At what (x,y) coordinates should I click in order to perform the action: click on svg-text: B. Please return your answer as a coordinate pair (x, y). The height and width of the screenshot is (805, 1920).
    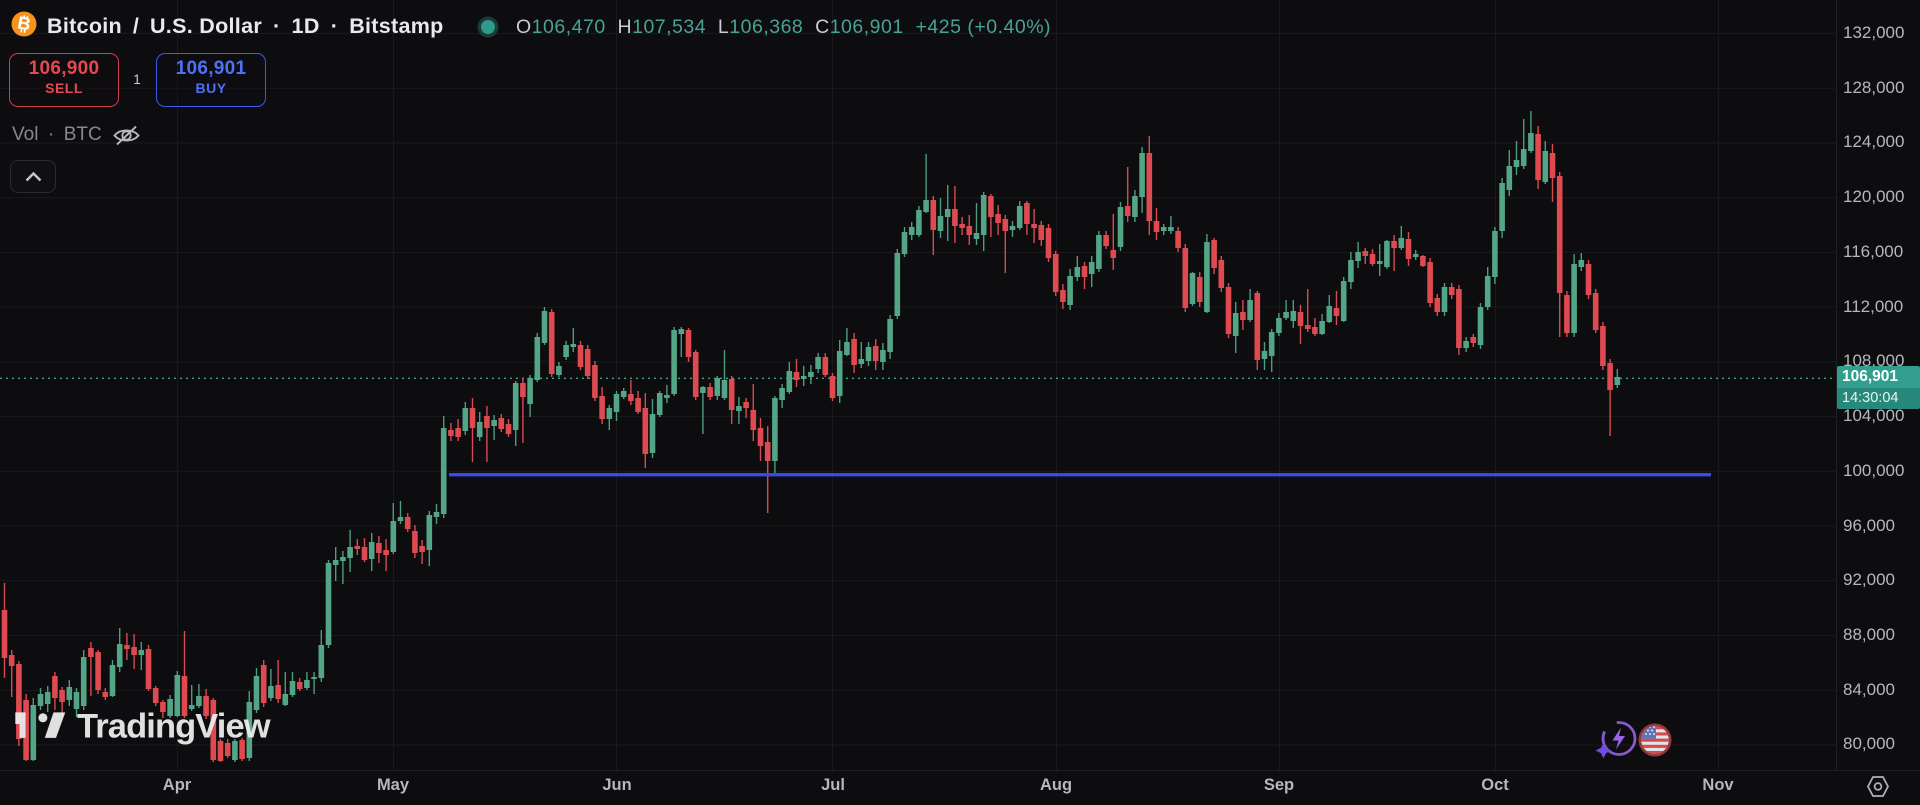
    Looking at the image, I should click on (24, 23).